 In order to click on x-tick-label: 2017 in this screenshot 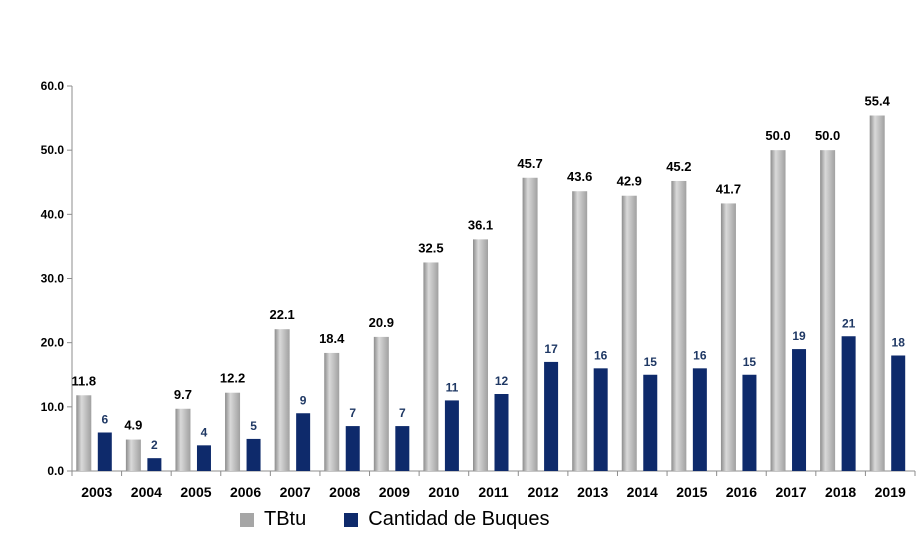, I will do `click(790, 492)`.